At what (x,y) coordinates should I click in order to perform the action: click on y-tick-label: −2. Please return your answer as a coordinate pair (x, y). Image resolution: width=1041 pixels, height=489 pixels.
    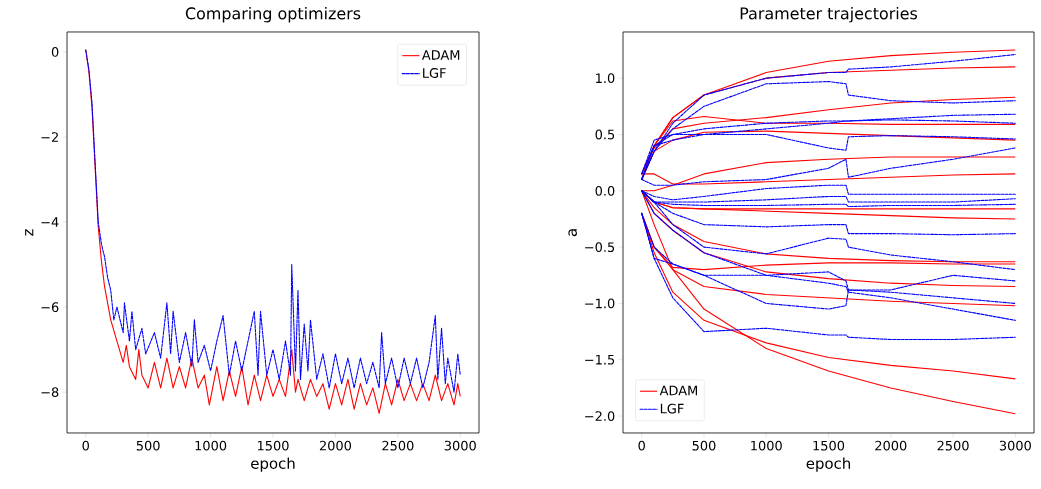
    Looking at the image, I should click on (49, 137).